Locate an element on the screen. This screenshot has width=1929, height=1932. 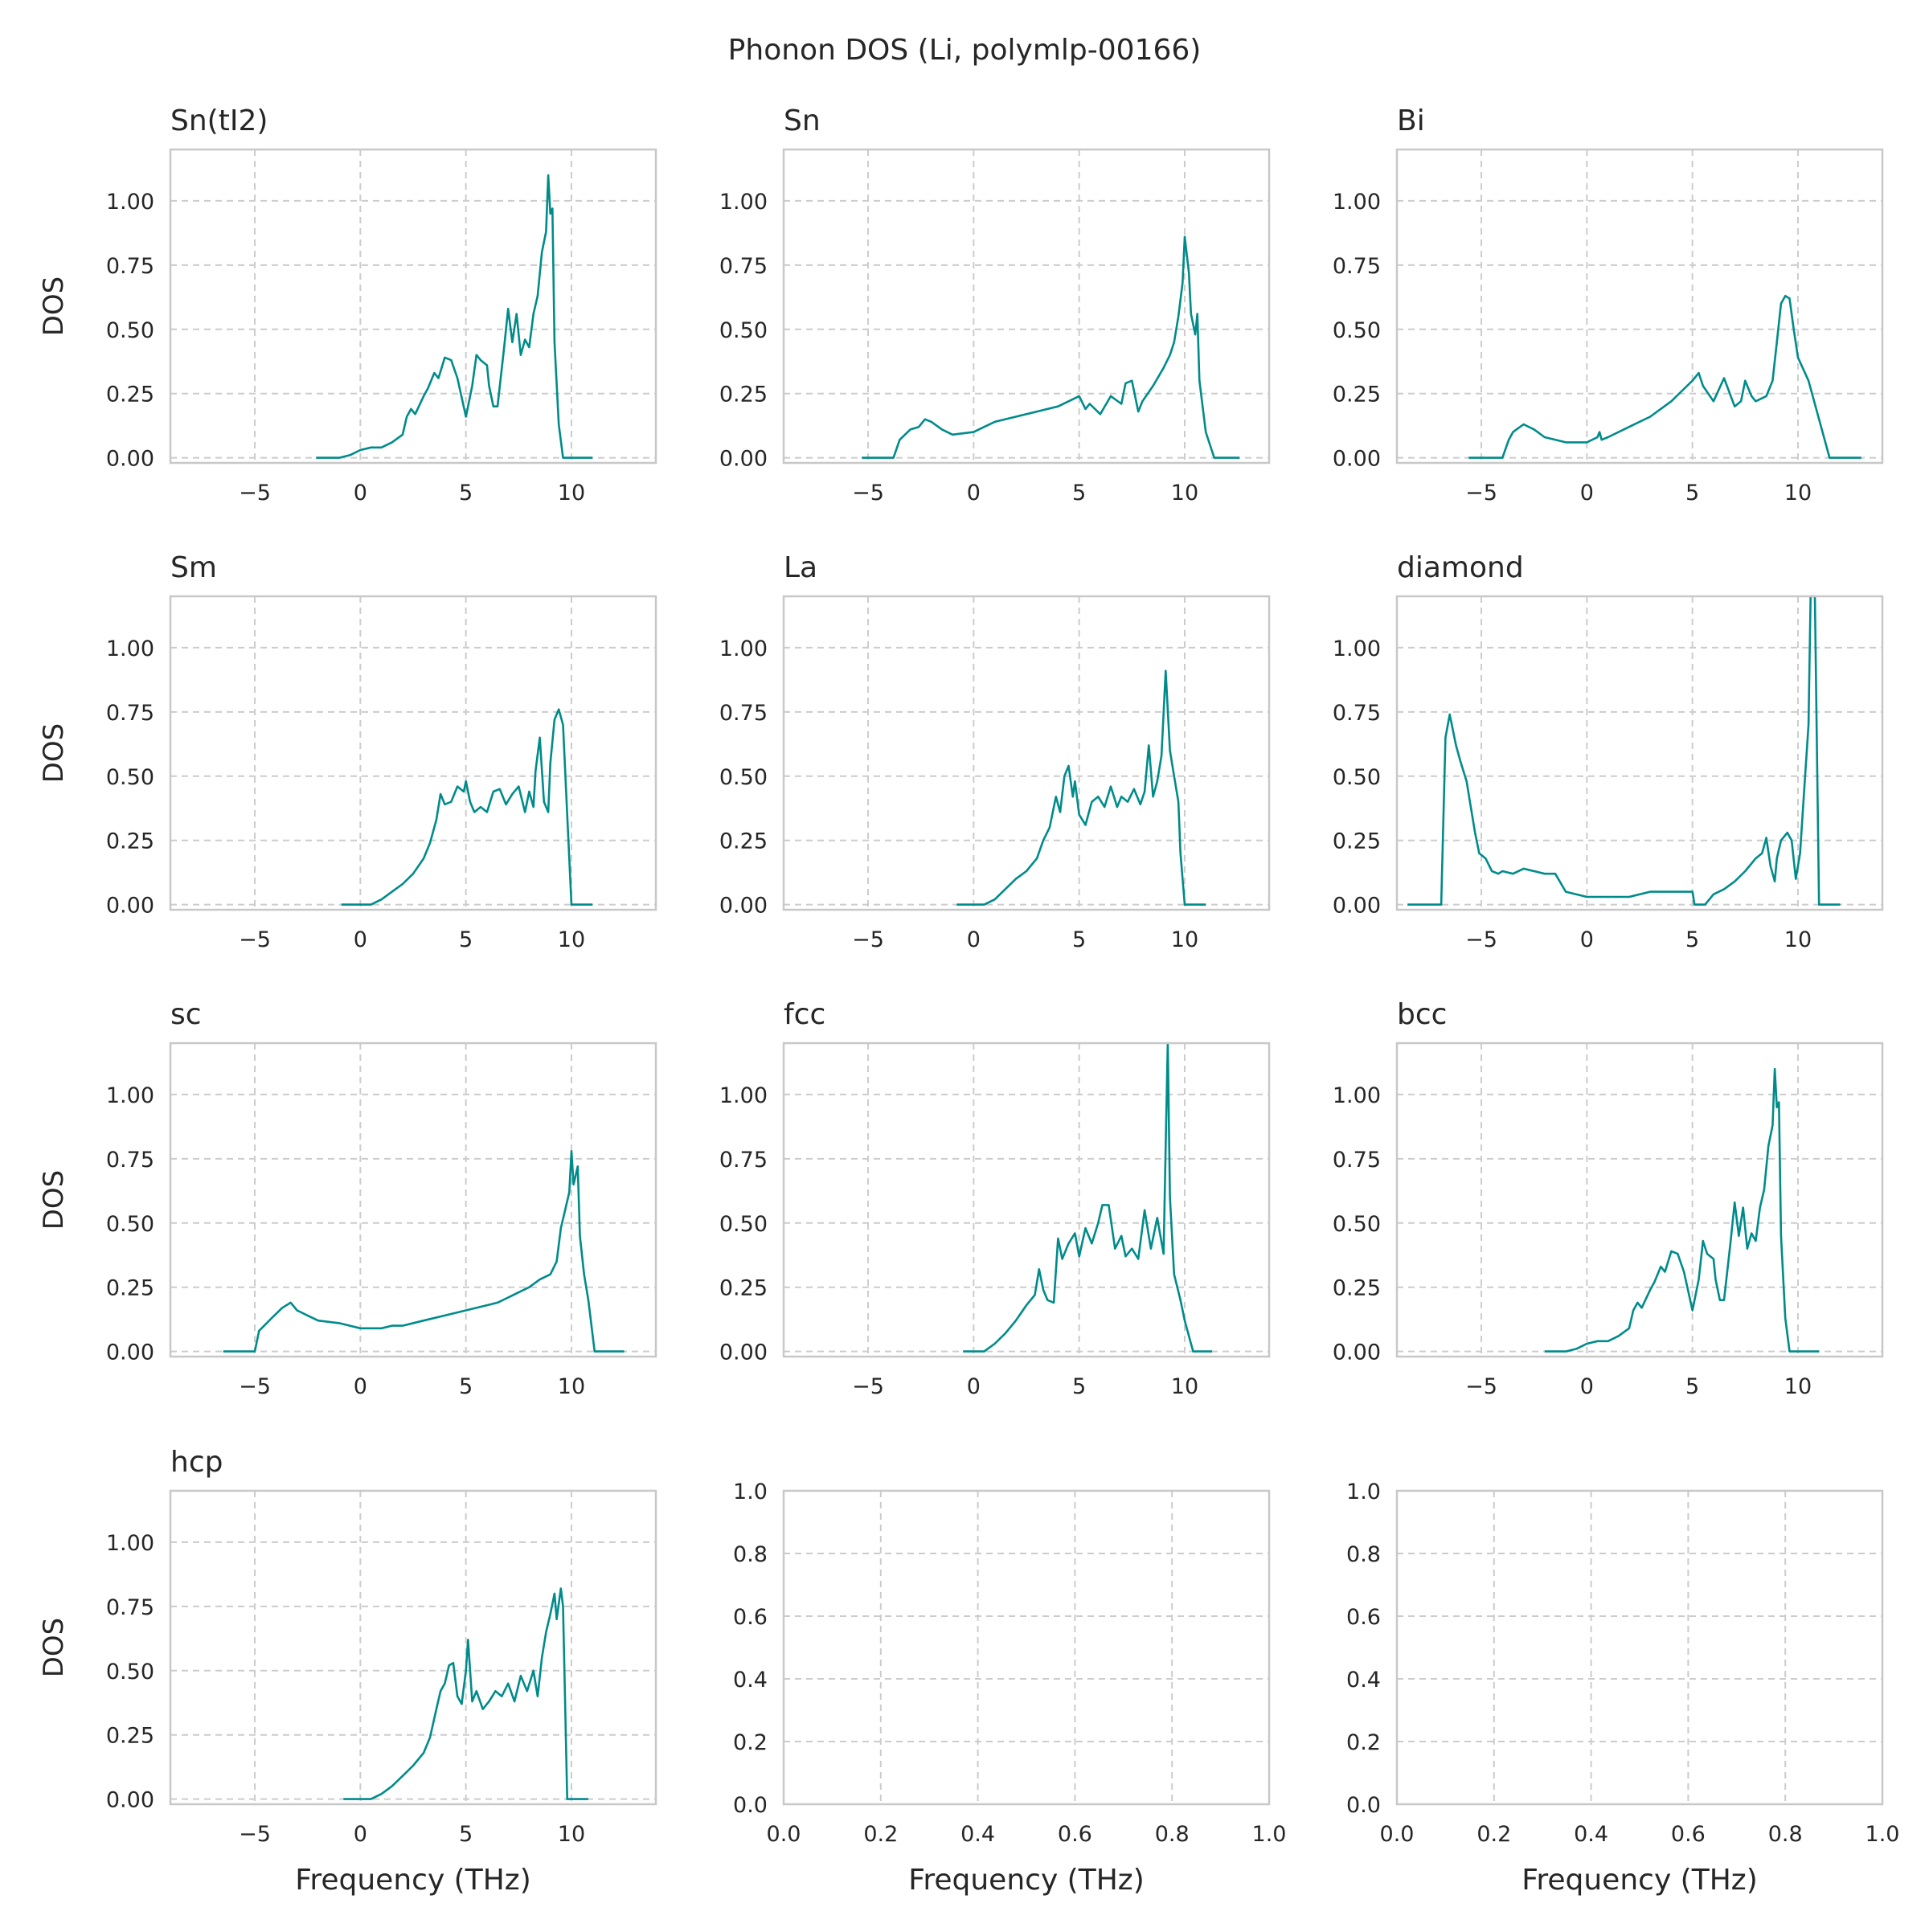
panel-title: La is located at coordinates (800, 567).